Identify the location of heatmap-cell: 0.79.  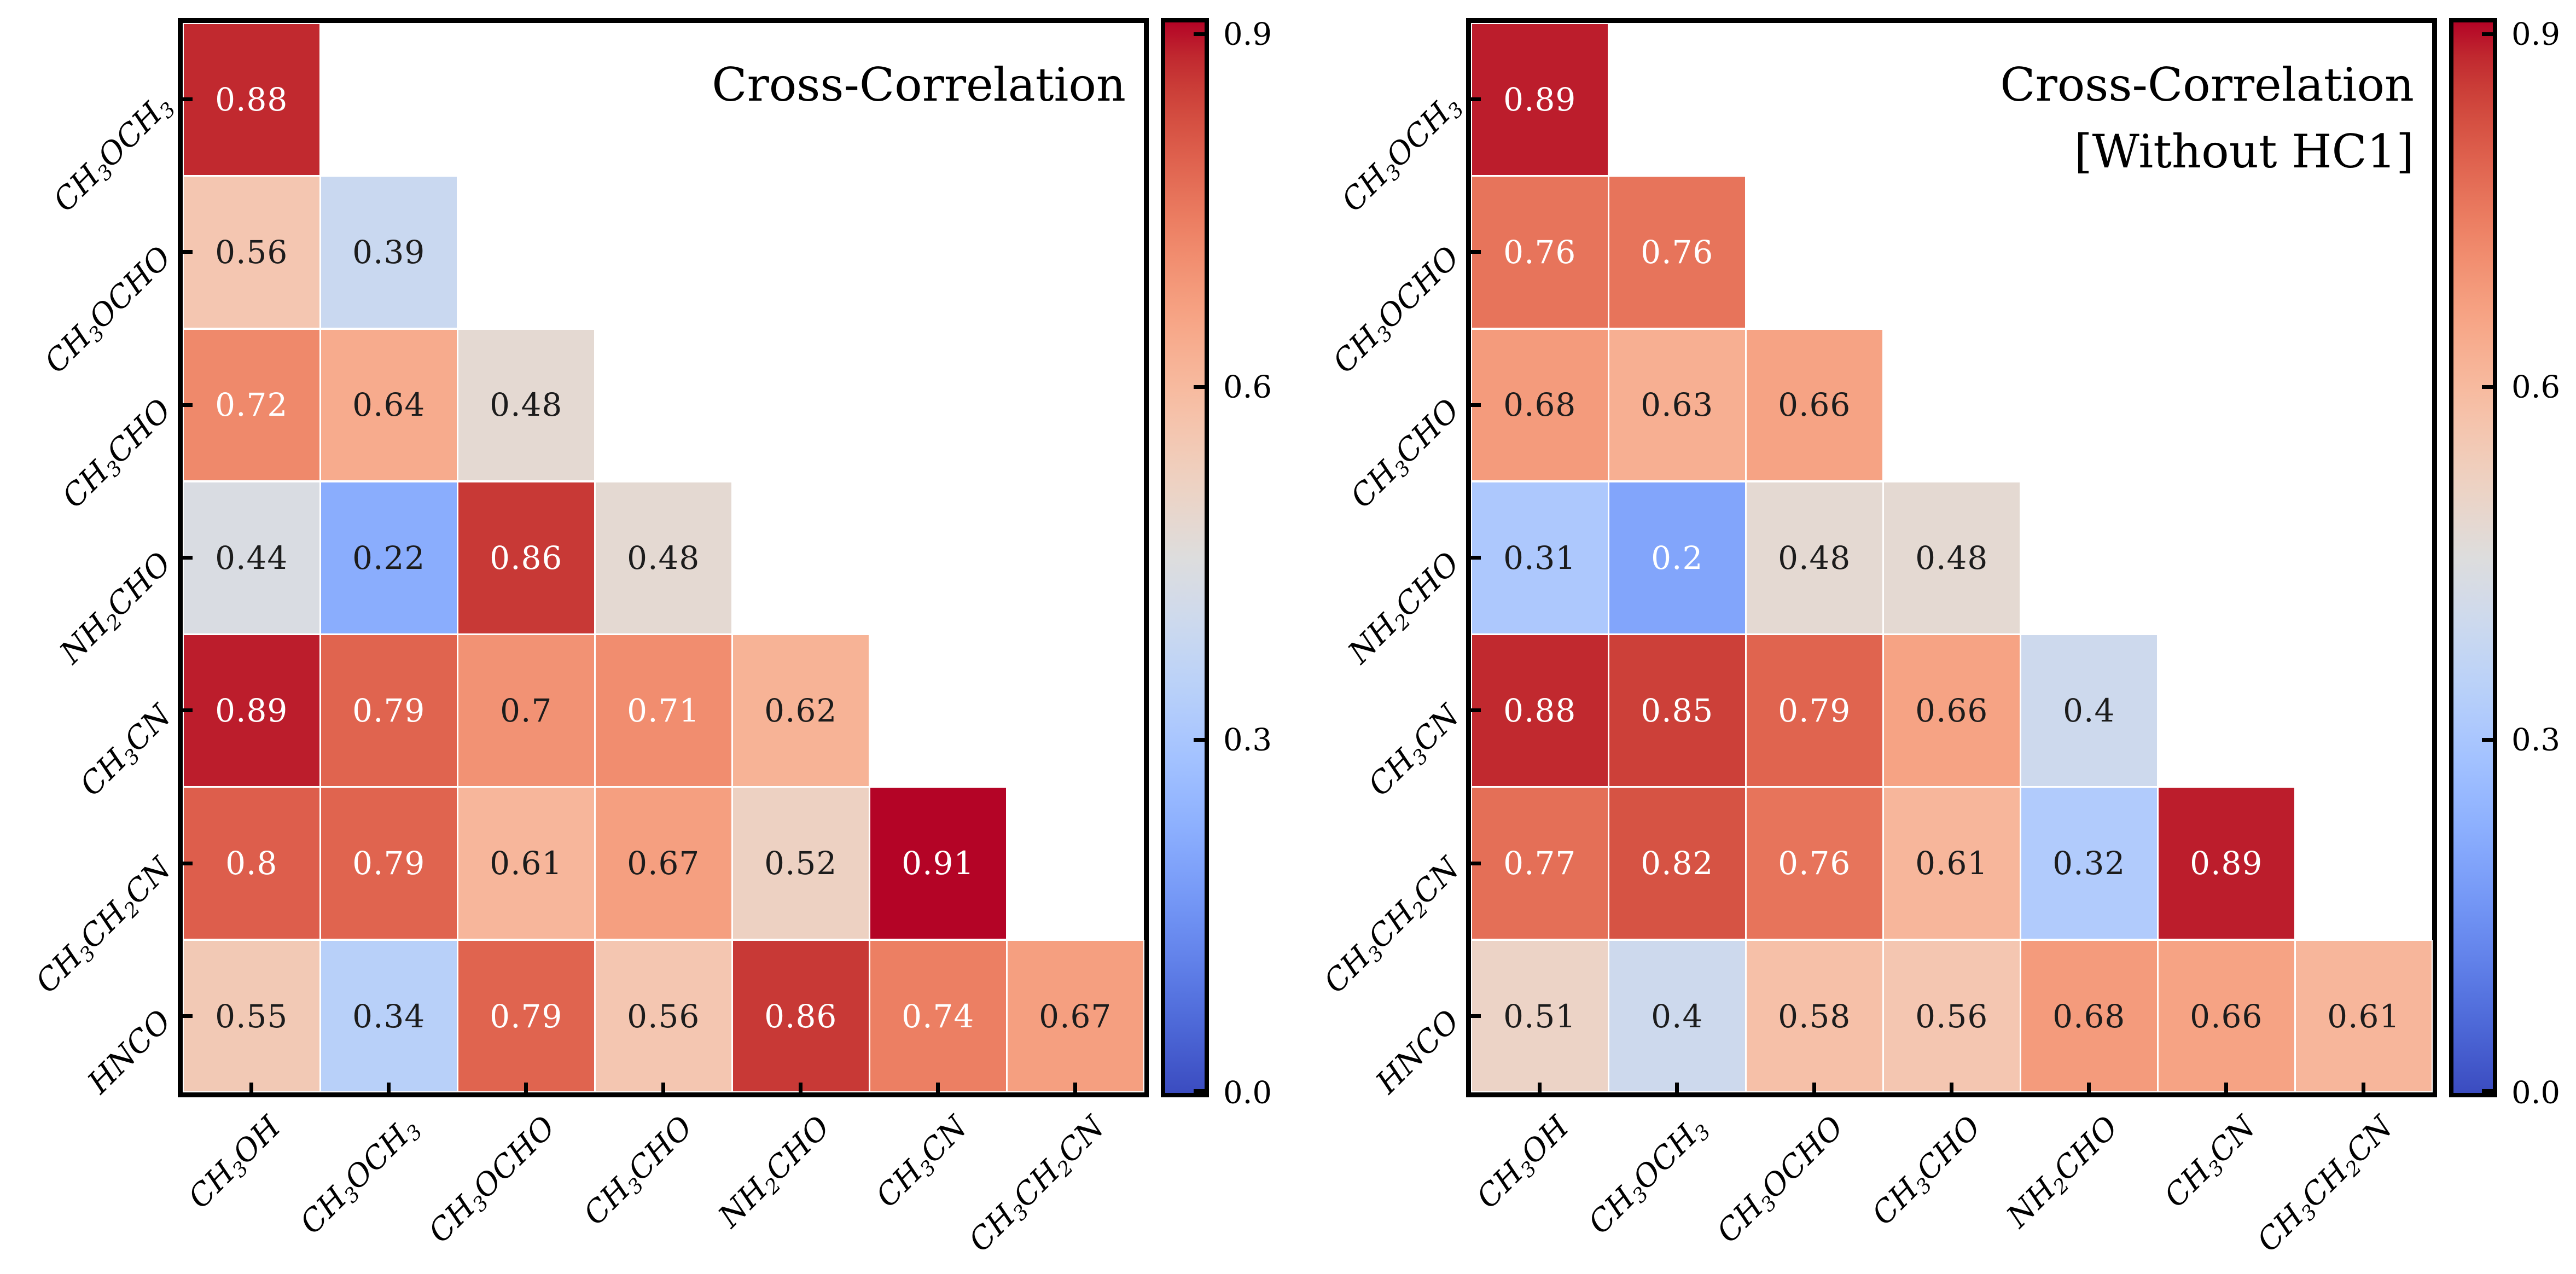
(526, 1016).